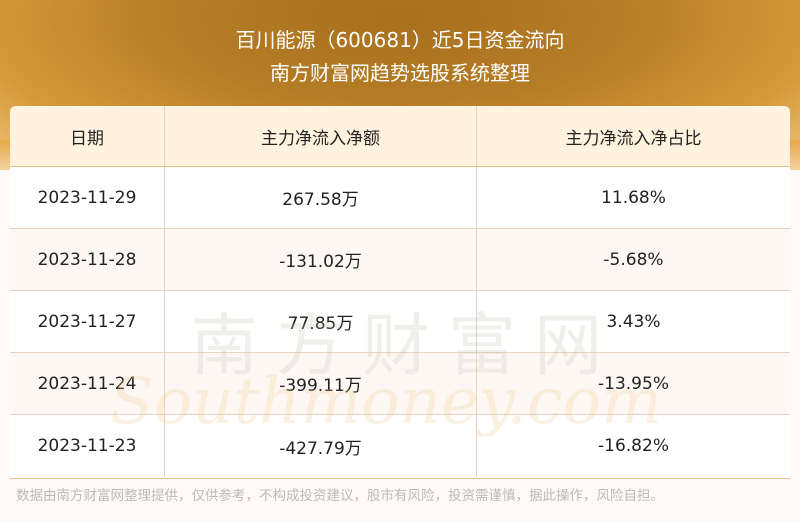 The height and width of the screenshot is (522, 800). I want to click on table-row: 2023-11-27 77.85万 3.43%, so click(400, 322).